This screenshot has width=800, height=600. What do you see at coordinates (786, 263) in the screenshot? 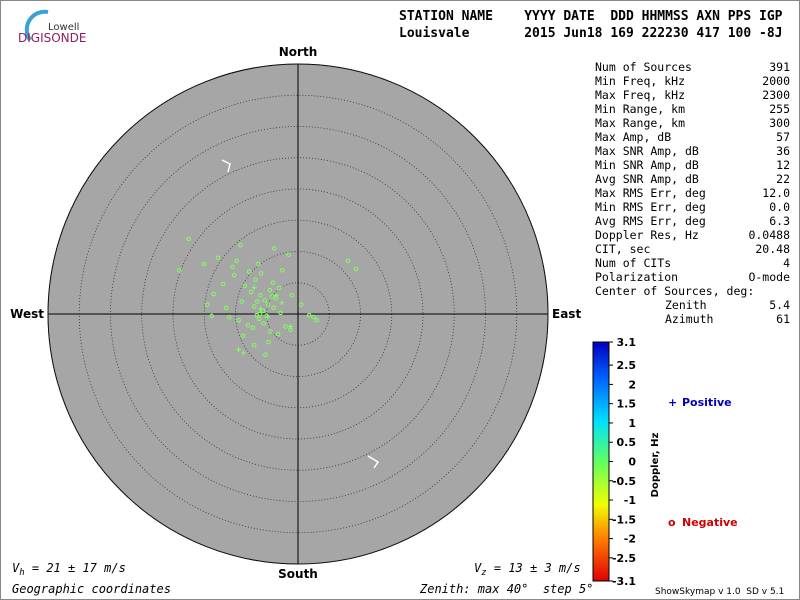
I see `stat-value: 4` at bounding box center [786, 263].